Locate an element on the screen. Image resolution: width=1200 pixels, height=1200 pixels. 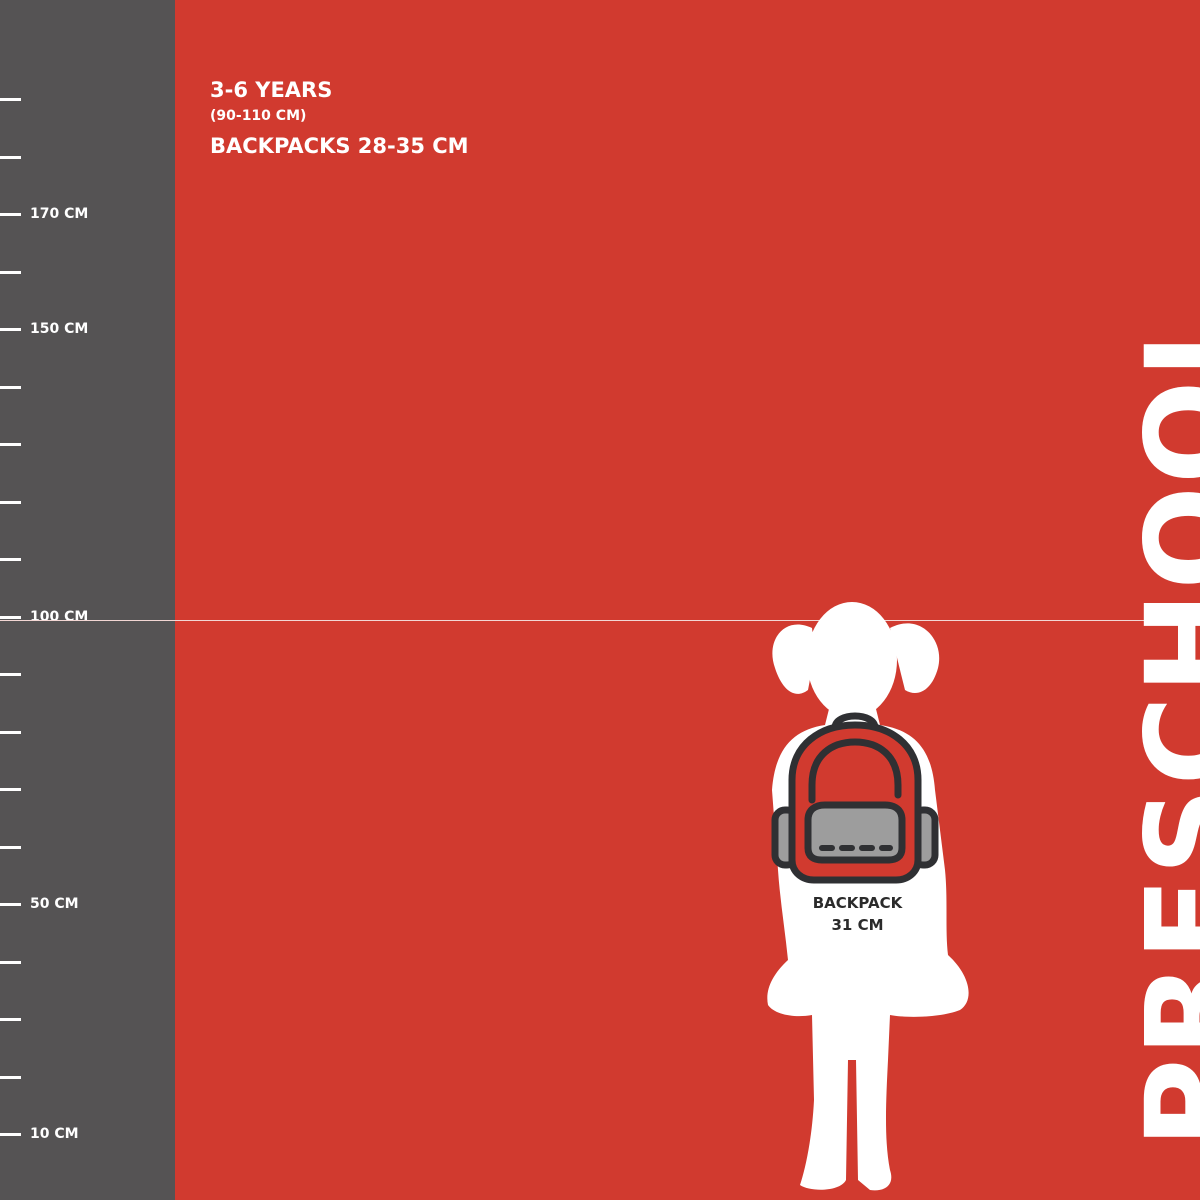
backpack-icon is located at coordinates (855, 798).